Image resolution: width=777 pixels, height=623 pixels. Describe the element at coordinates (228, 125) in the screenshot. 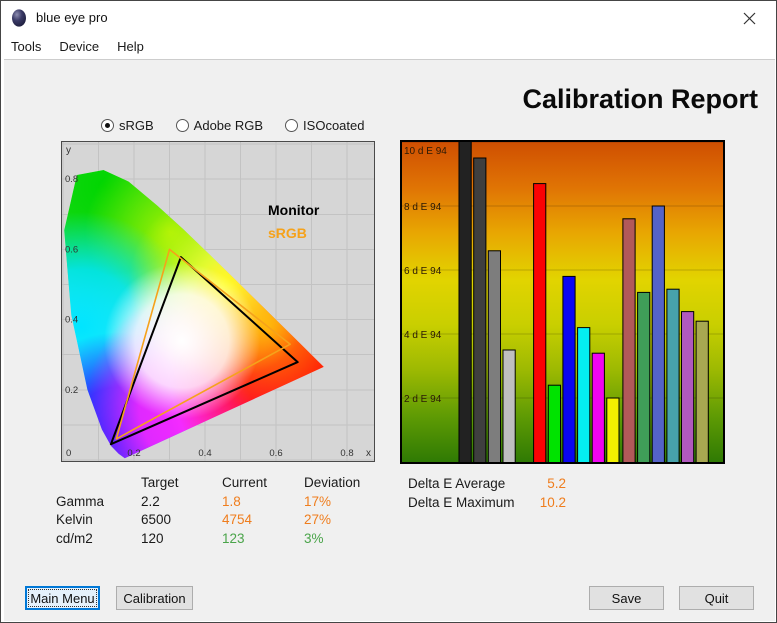

I see `radio-label: Adobe RGB` at that location.